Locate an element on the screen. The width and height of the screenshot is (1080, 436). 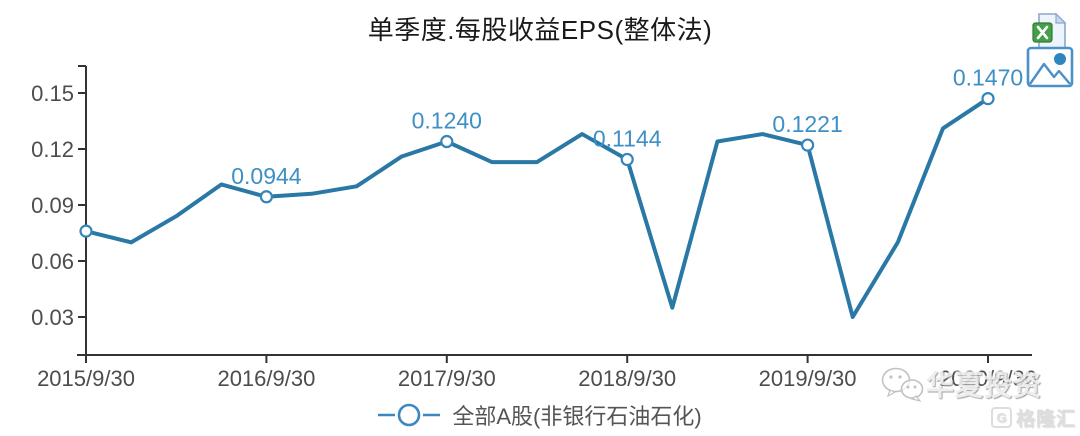
save-image-icon is located at coordinates (1050, 67).